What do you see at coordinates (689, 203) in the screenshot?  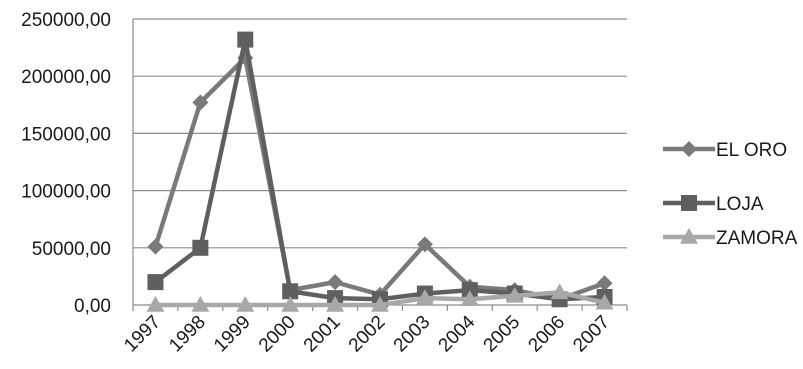 I see `legend-marker-square` at bounding box center [689, 203].